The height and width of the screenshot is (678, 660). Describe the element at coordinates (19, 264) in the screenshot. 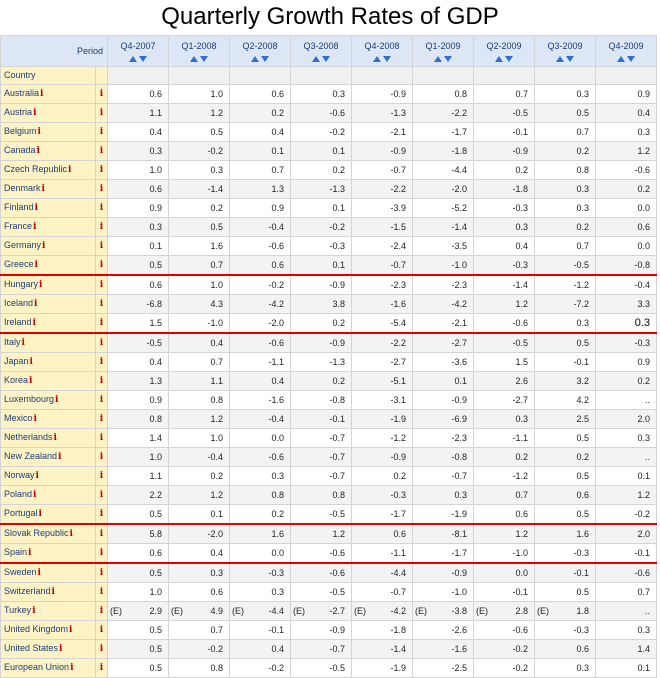

I see `country-name-link: Greece` at that location.